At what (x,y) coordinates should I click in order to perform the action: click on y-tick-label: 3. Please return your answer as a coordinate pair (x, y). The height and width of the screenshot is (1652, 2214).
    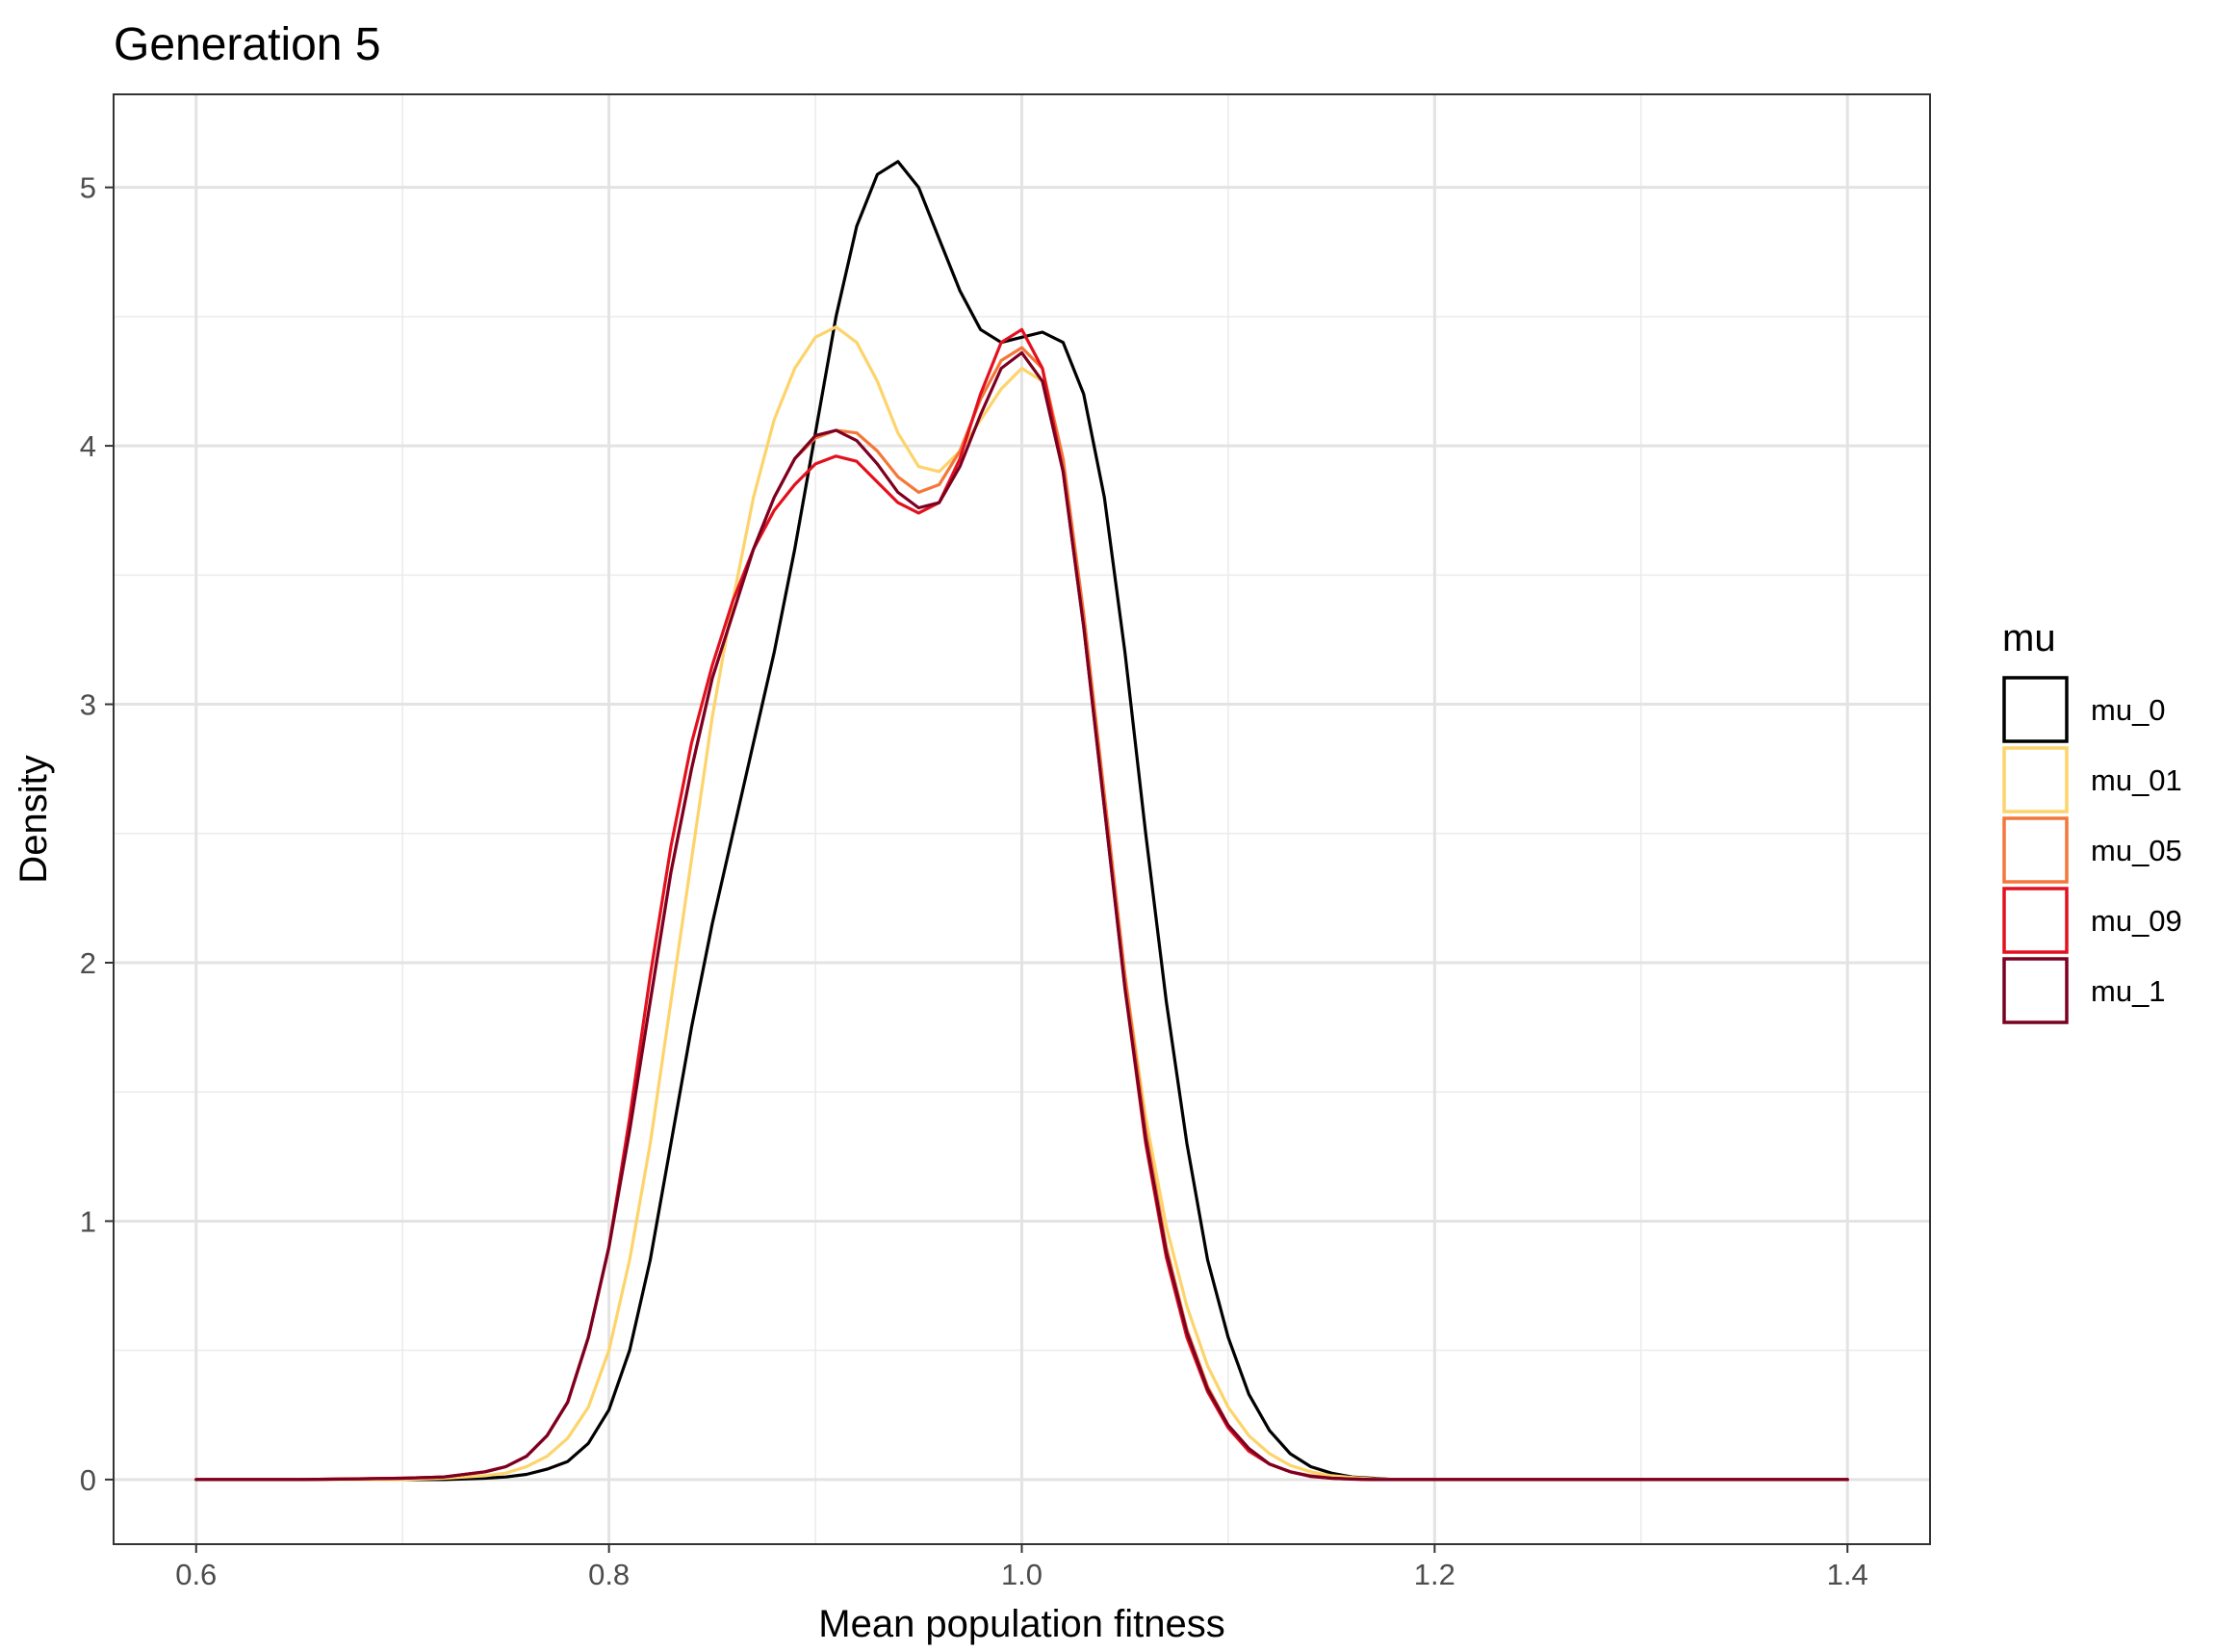
    Looking at the image, I should click on (88, 705).